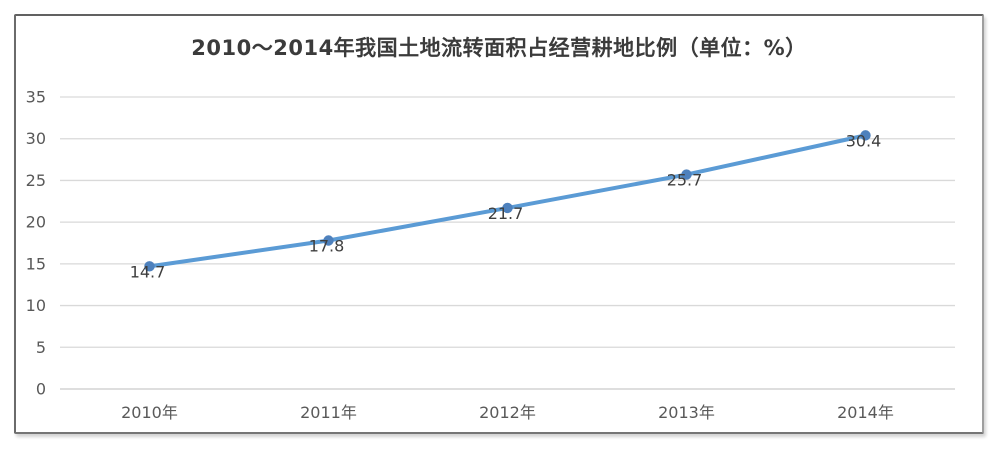 This screenshot has width=1000, height=451. I want to click on x-tick-label: 2012年, so click(507, 412).